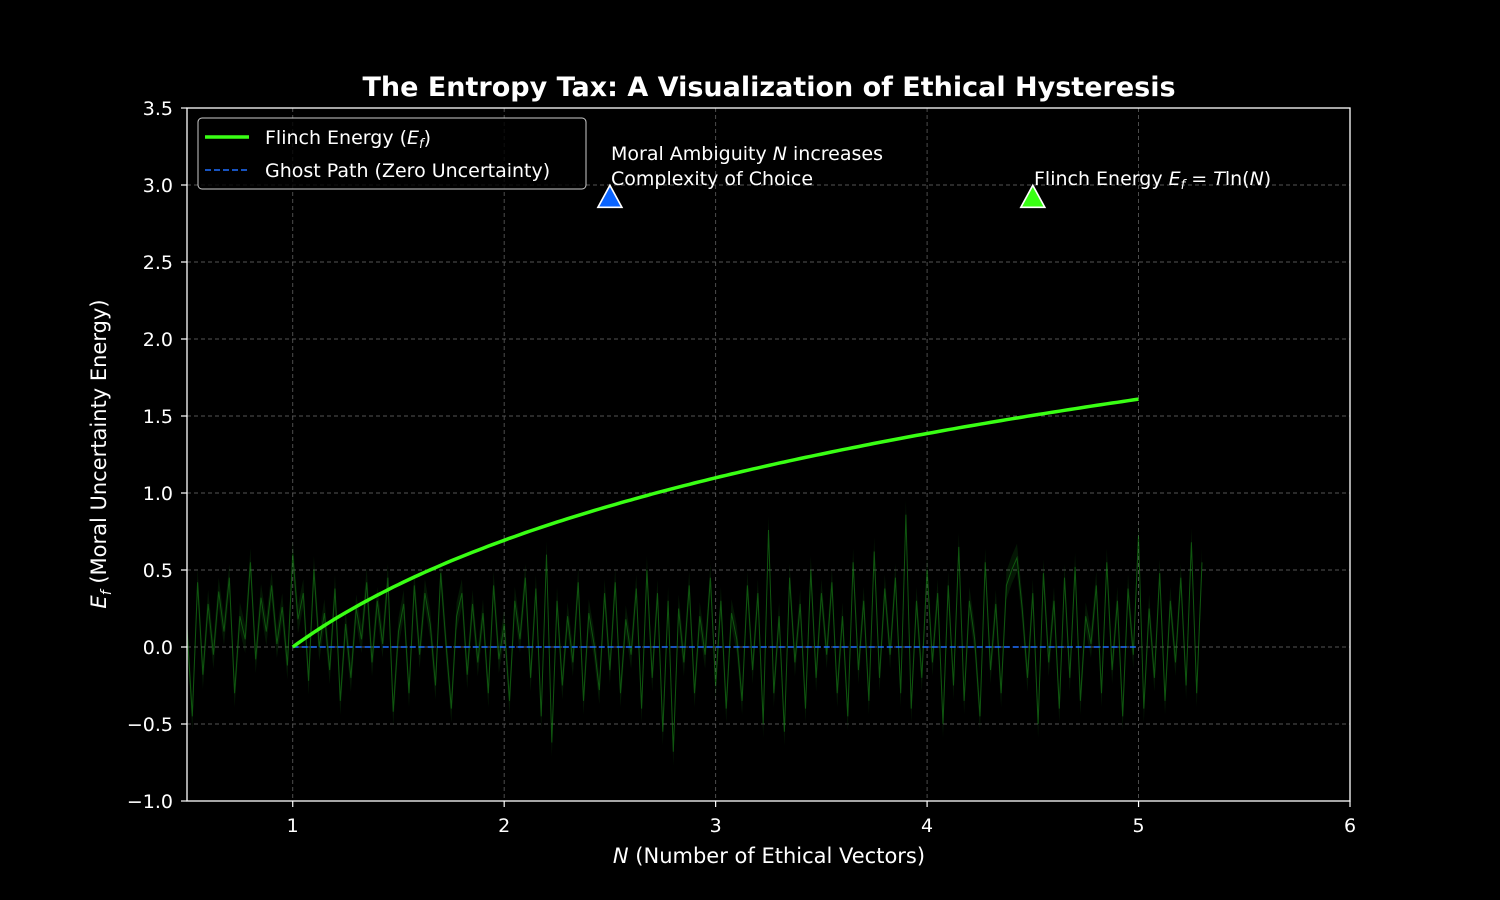  I want to click on legend-label-flinch-suffix: ), so click(427, 138).